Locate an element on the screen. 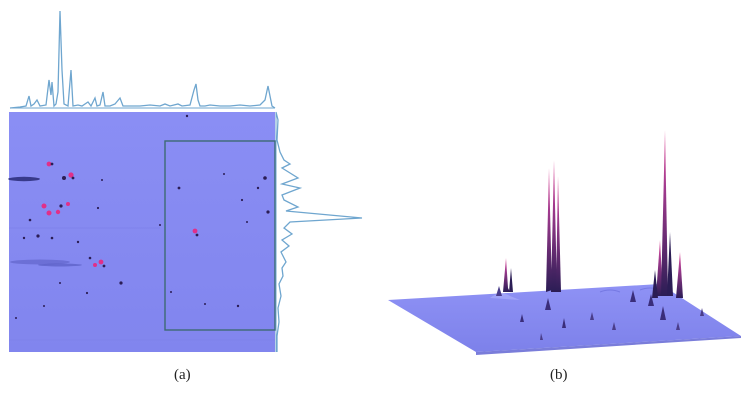  region-box is located at coordinates (220, 235).